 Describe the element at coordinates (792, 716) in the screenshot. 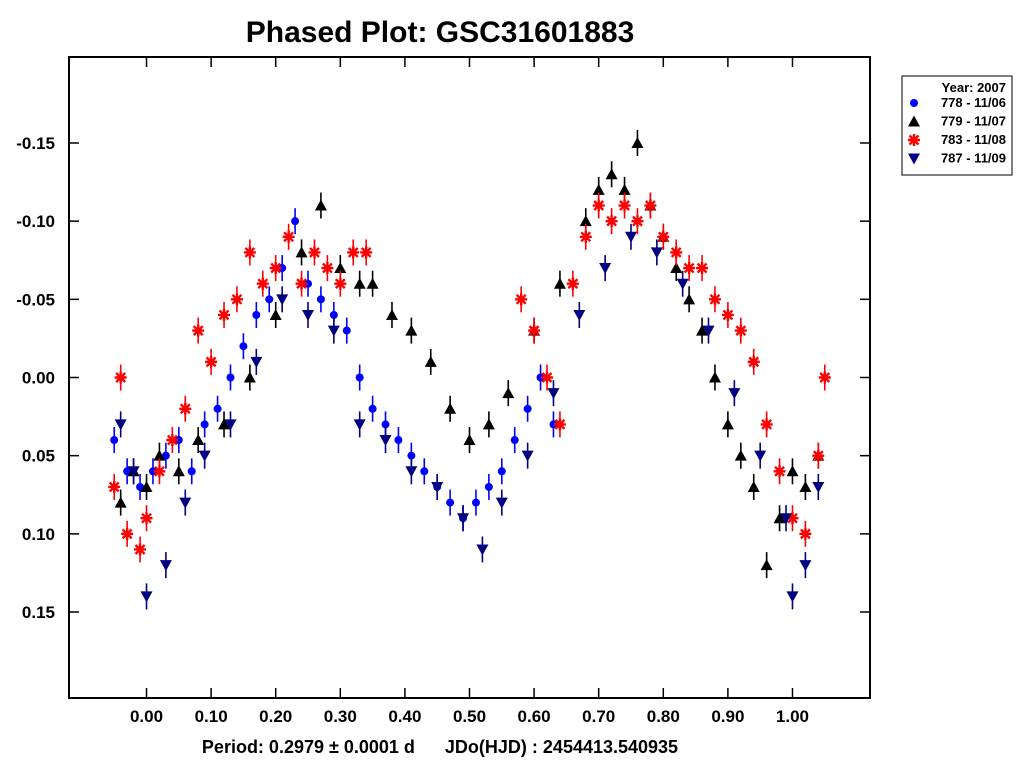

I see `x-tick-label: 1.00` at that location.